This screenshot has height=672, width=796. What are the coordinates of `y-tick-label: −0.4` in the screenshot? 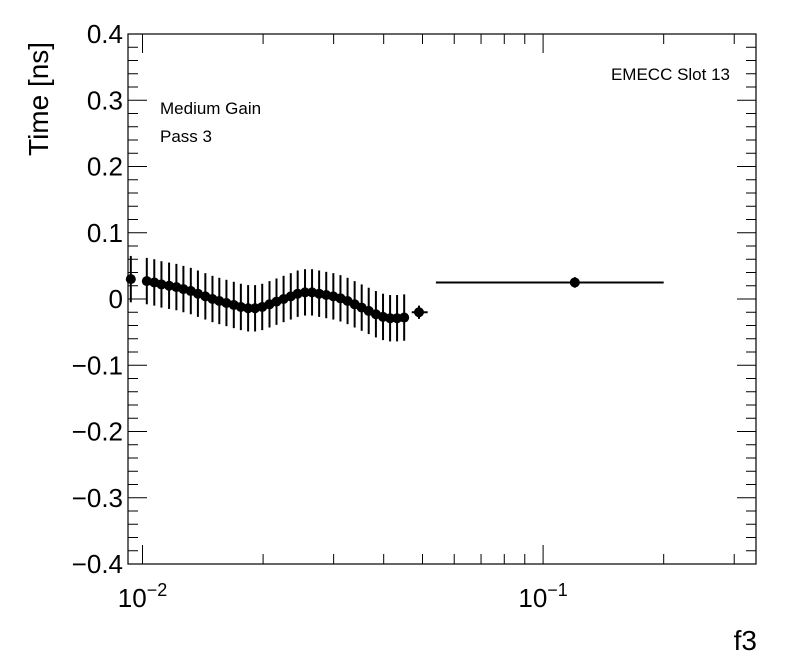 It's located at (97, 564).